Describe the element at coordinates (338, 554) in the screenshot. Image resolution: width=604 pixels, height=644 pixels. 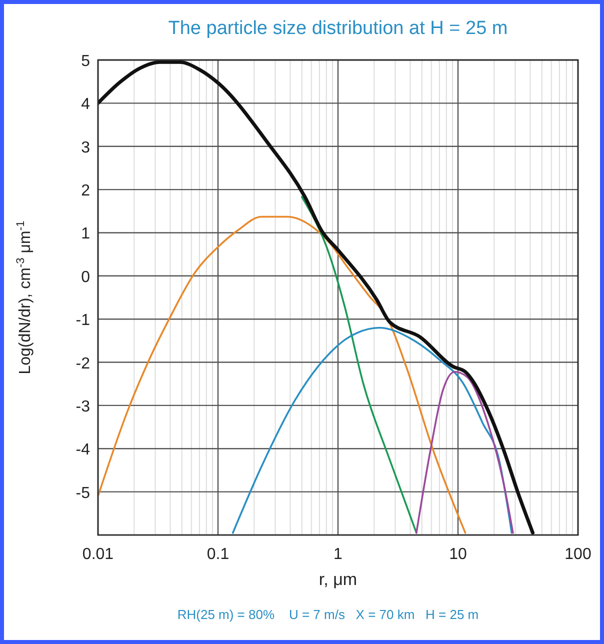
I see `x-tick-label: 1` at that location.